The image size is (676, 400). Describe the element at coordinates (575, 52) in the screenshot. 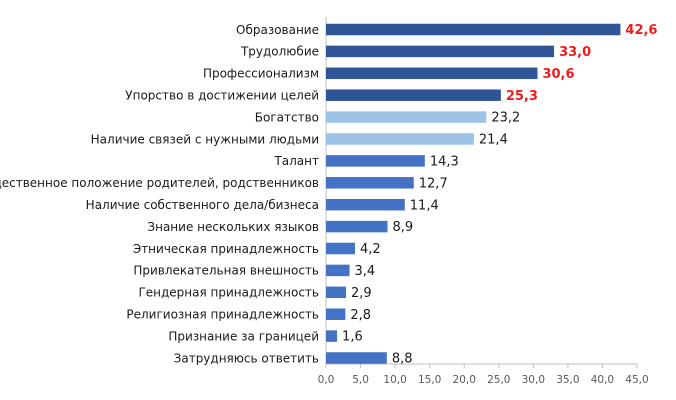

I see `data-label: 33,0` at that location.